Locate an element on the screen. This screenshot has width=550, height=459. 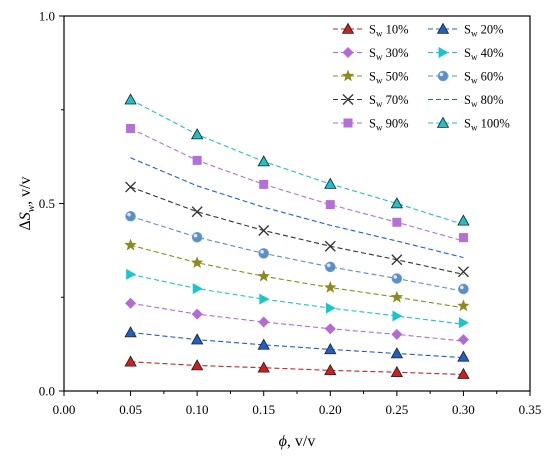
legend-item: Sw 50% is located at coordinates (371, 77).